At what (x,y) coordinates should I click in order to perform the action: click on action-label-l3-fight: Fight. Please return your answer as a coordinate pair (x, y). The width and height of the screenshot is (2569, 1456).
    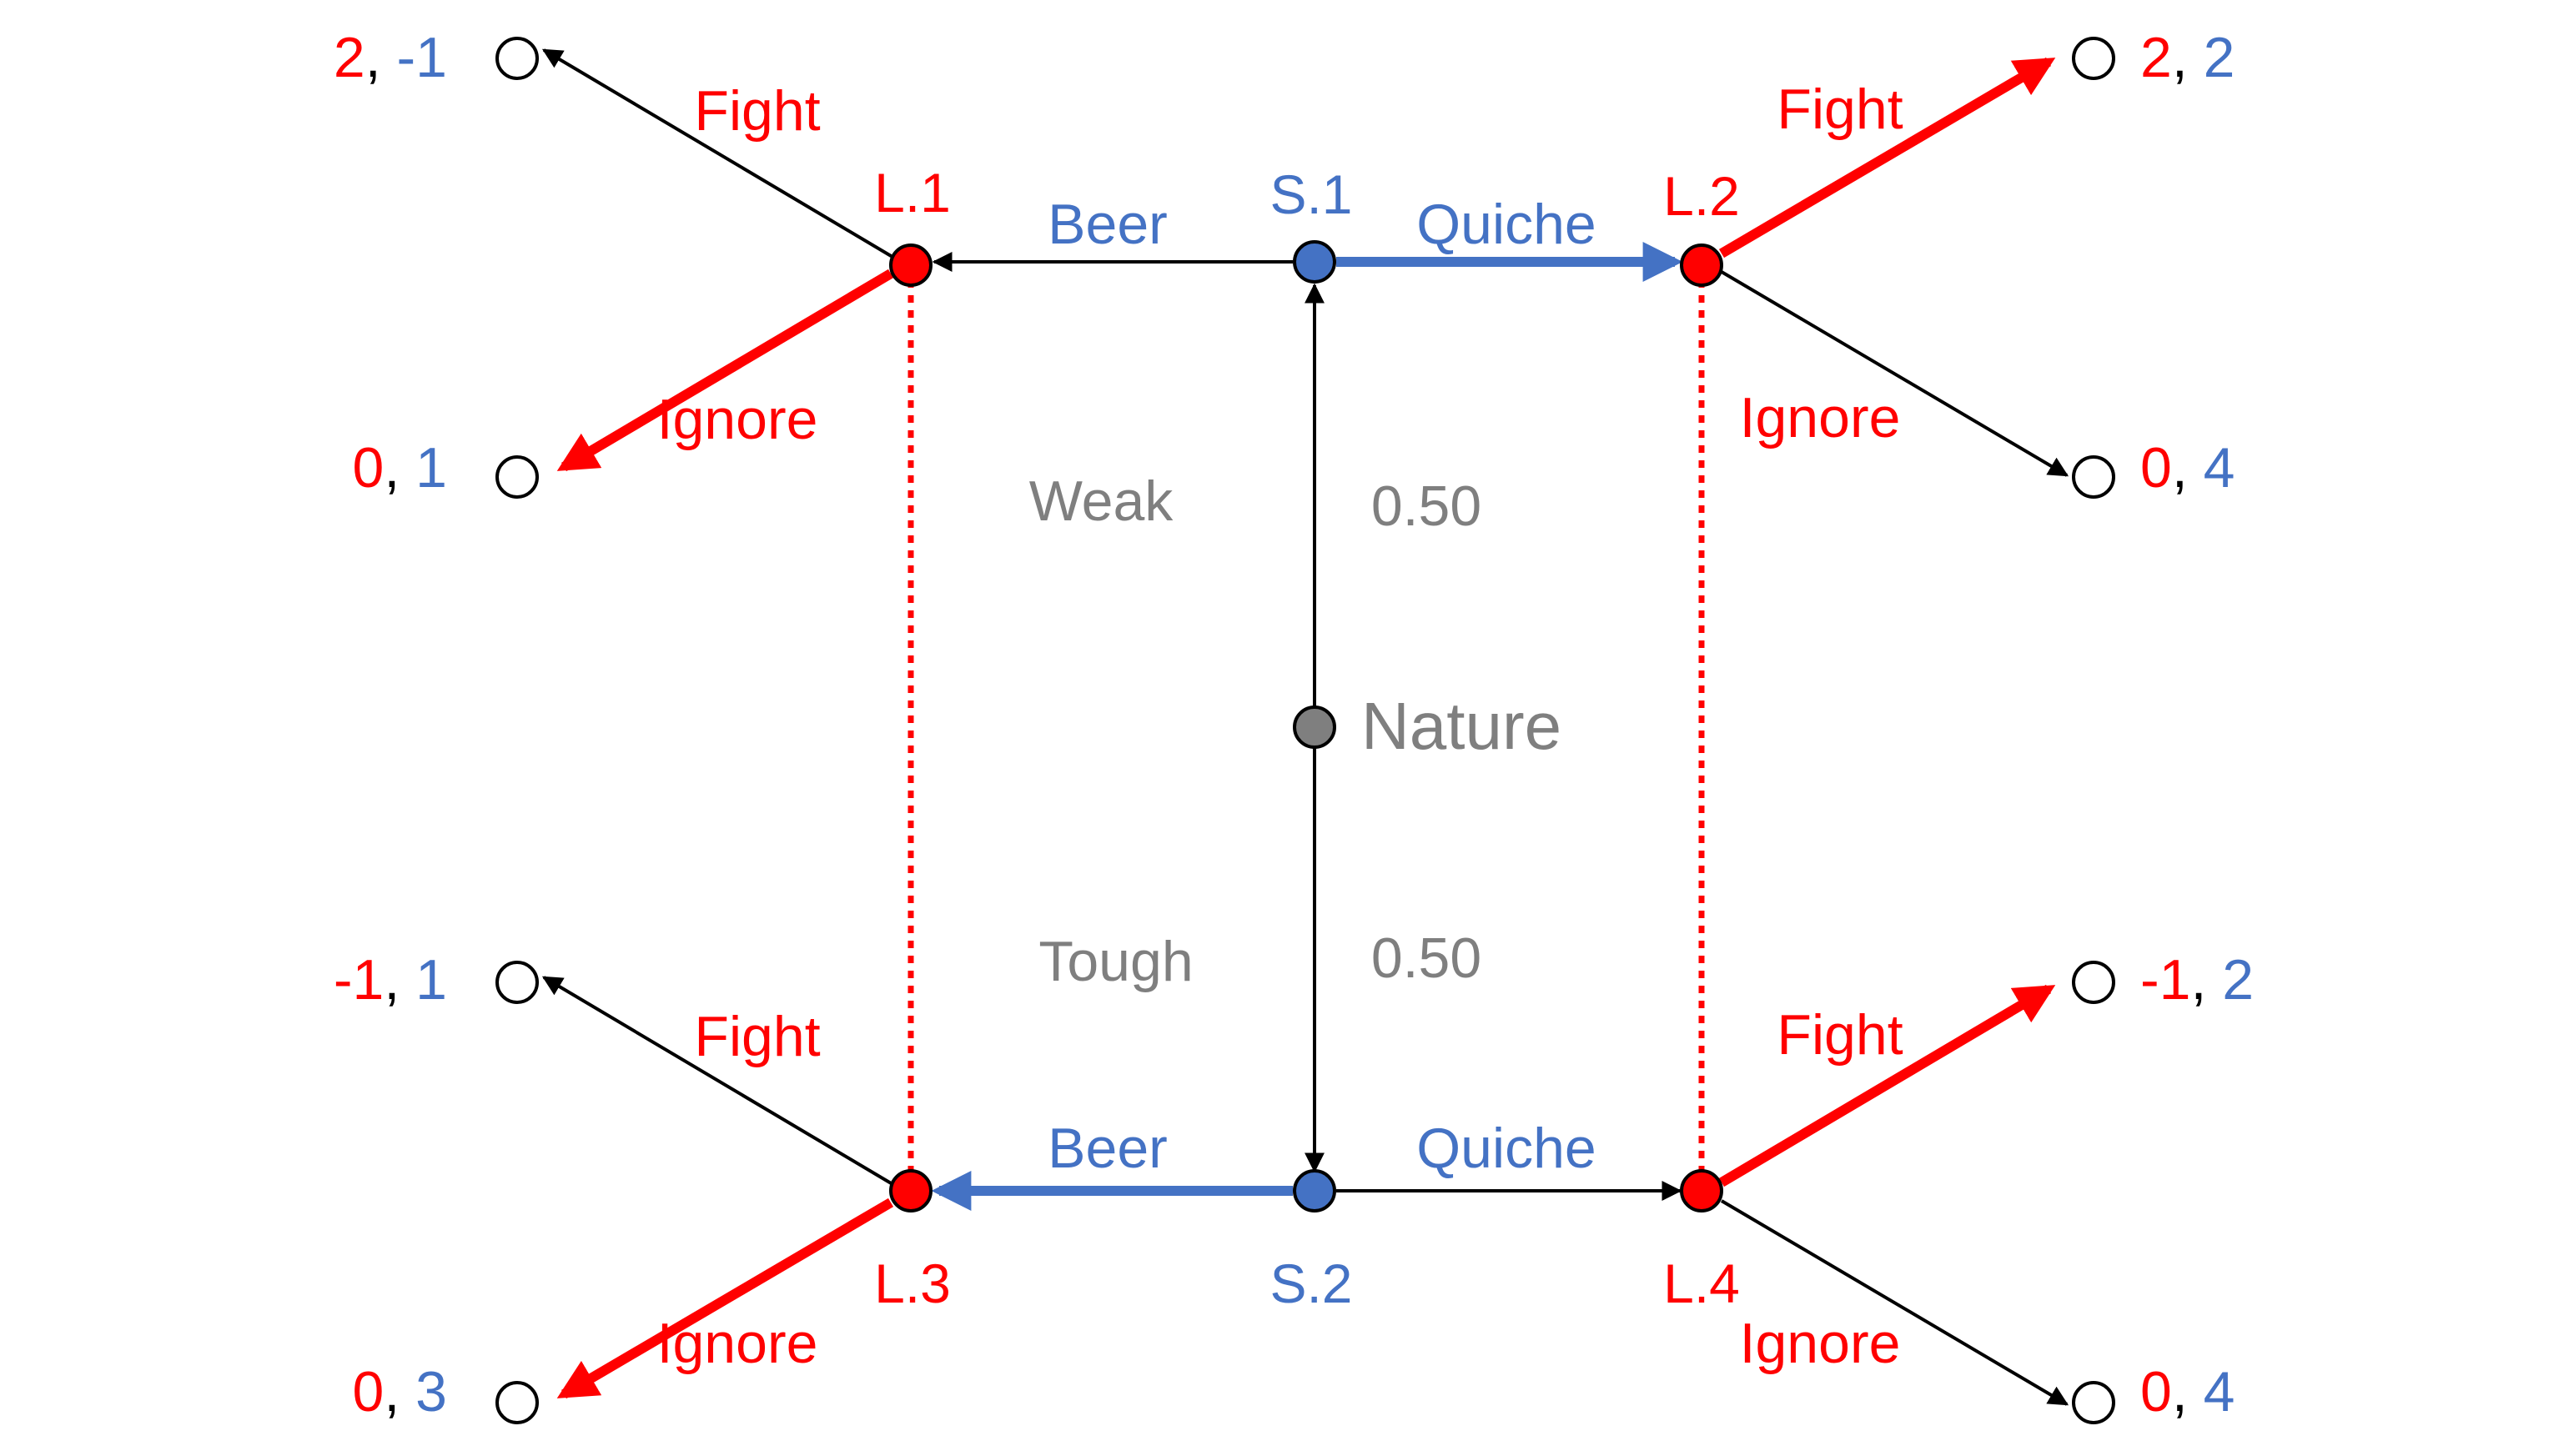
    Looking at the image, I should click on (757, 1036).